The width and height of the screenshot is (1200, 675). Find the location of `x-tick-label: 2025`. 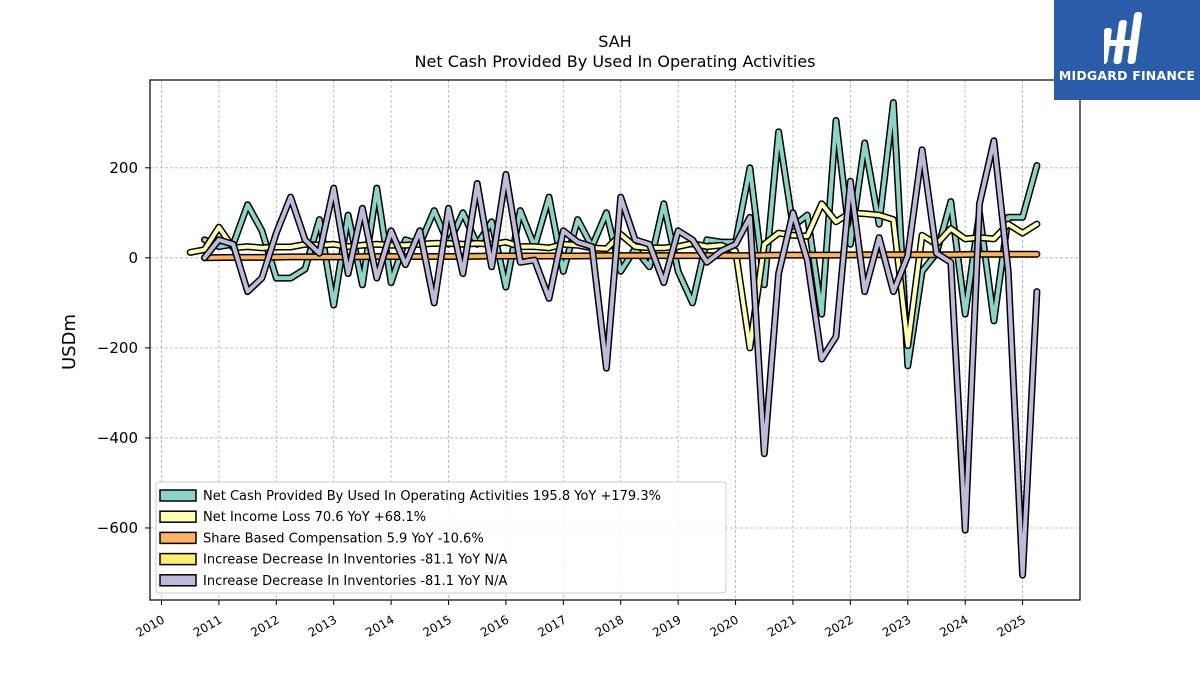

x-tick-label: 2025 is located at coordinates (1011, 625).